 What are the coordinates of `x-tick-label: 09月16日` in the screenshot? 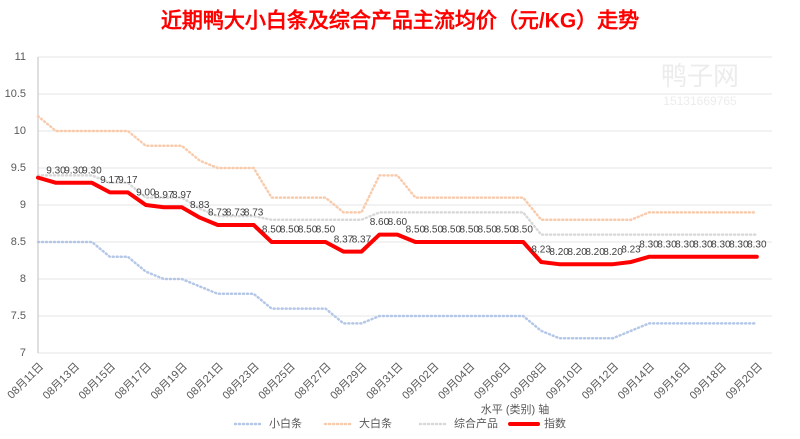 It's located at (672, 381).